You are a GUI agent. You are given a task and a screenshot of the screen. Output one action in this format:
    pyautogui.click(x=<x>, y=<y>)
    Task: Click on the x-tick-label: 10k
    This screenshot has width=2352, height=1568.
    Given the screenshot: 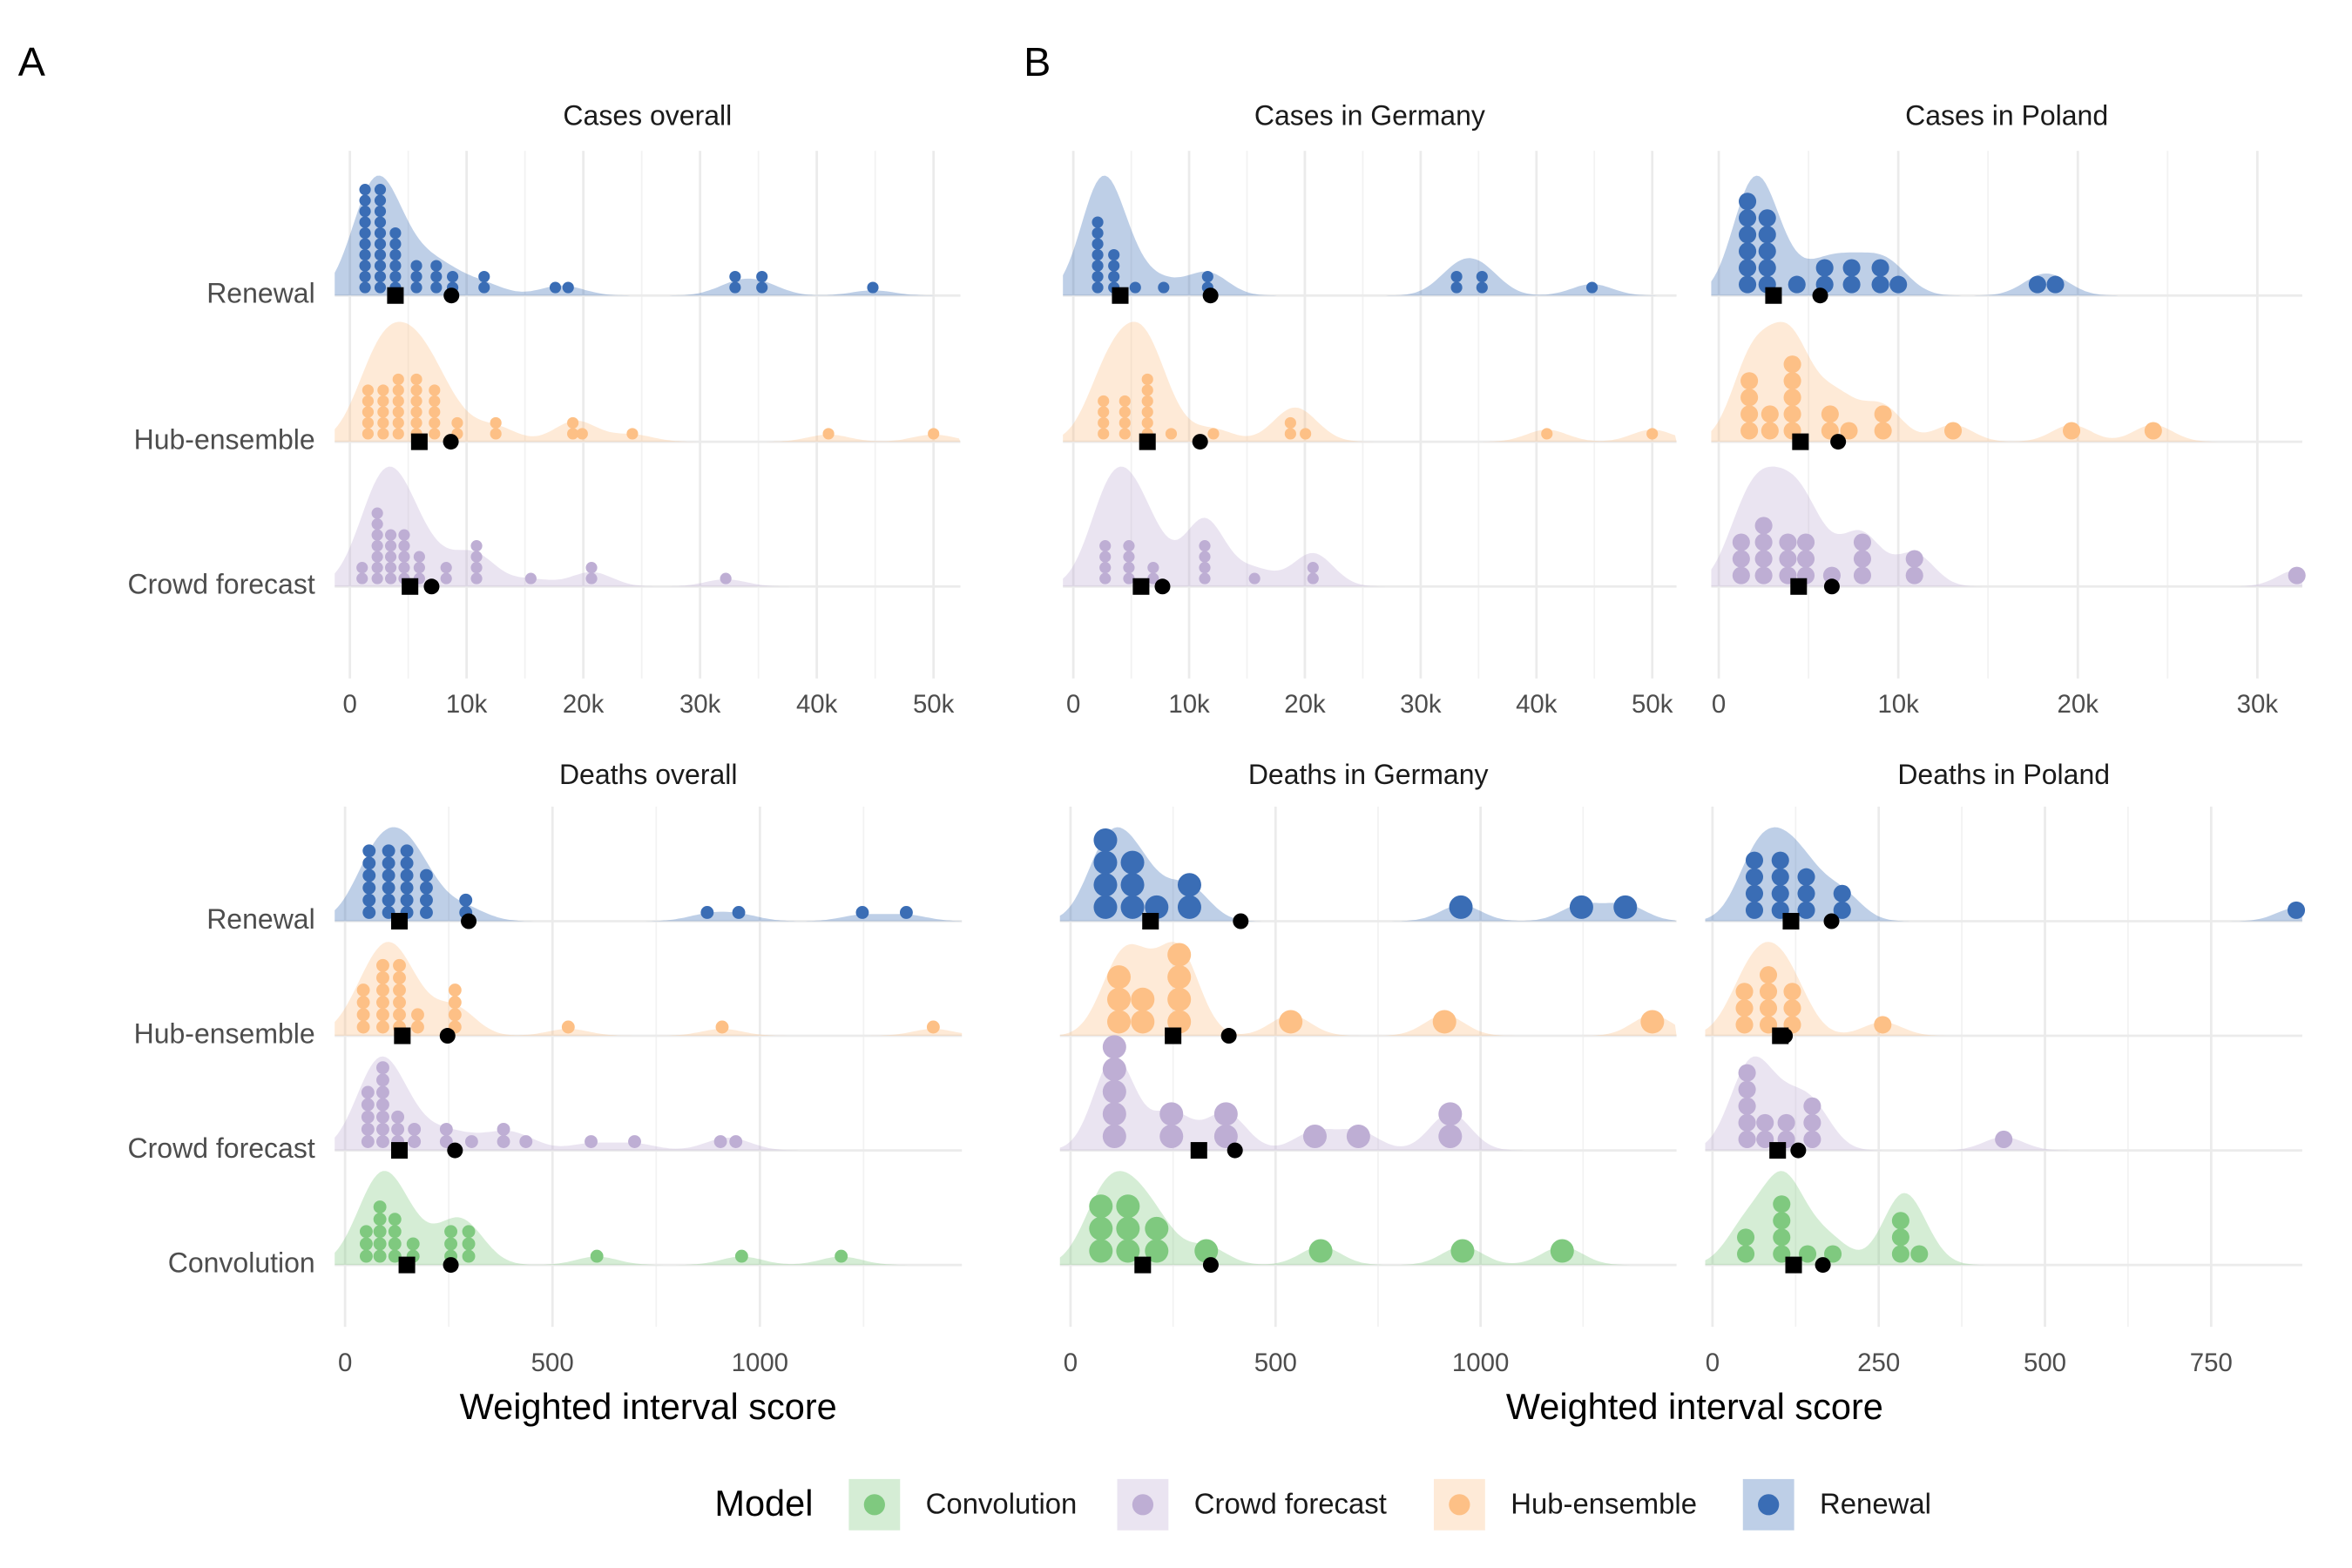 What is the action you would take?
    pyautogui.click(x=467, y=704)
    